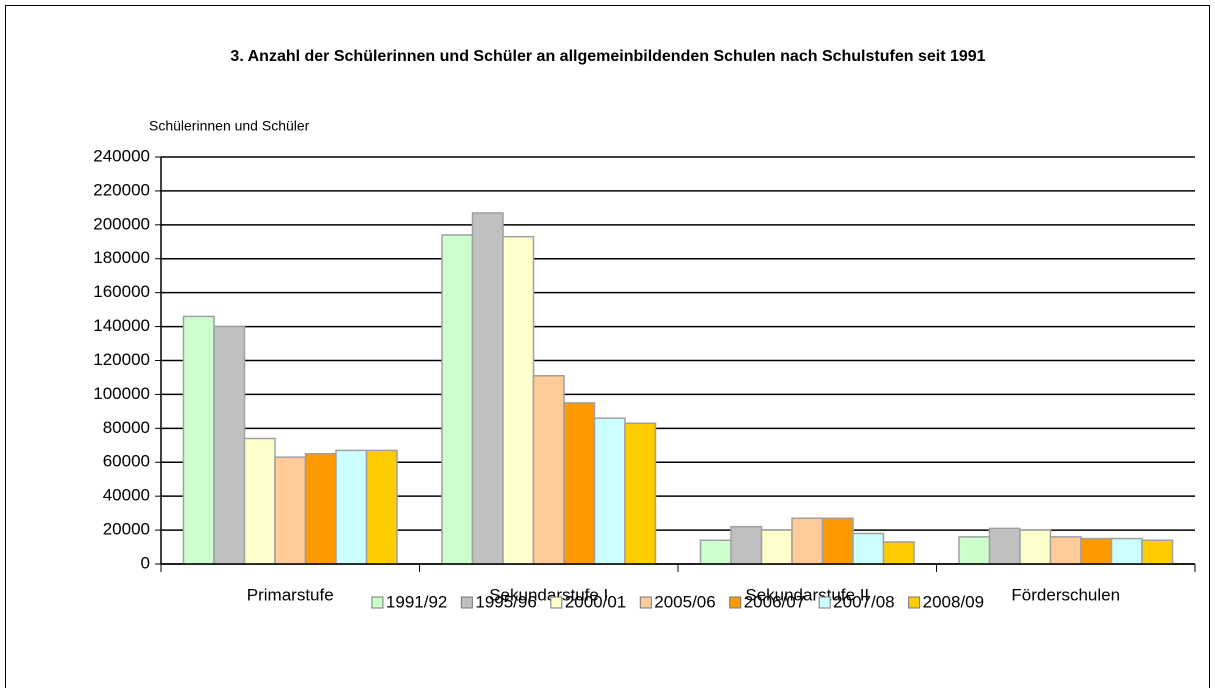 The height and width of the screenshot is (688, 1215). What do you see at coordinates (774, 601) in the screenshot?
I see `legend-label: 2006/07` at bounding box center [774, 601].